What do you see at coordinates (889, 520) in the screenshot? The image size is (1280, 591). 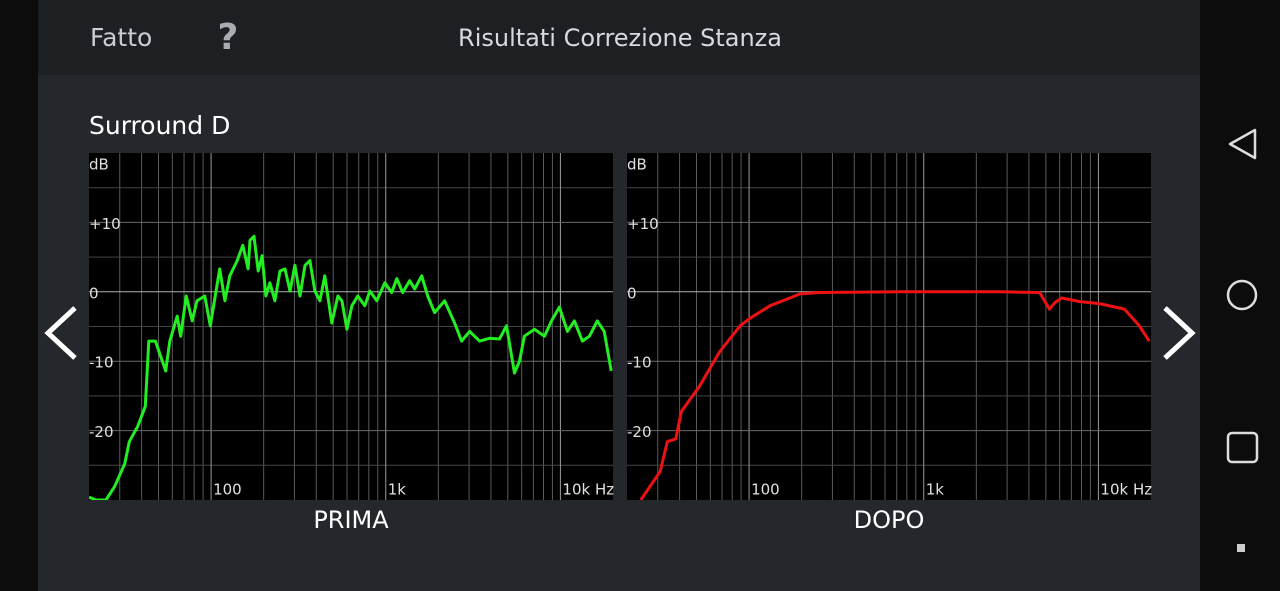 I see `chart-caption: DOPO` at bounding box center [889, 520].